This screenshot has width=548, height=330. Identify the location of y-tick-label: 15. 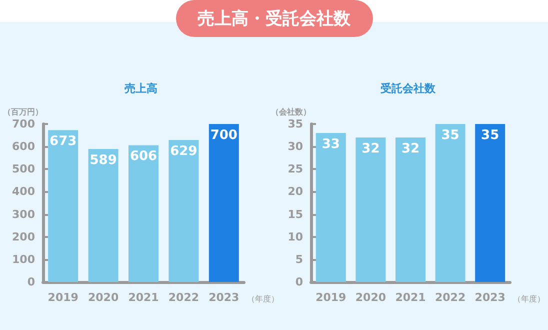
(295, 214).